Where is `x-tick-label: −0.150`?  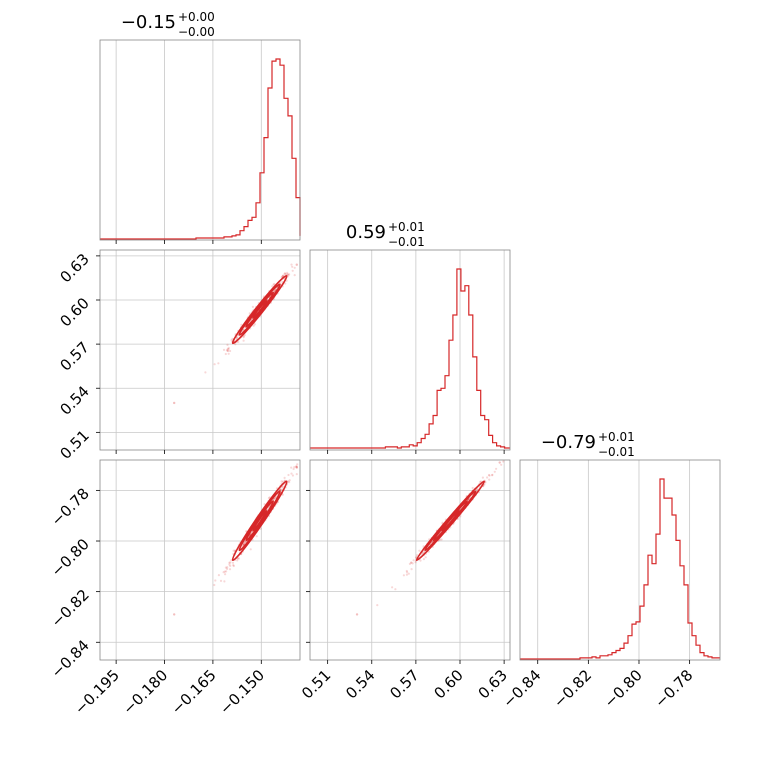 x-tick-label: −0.150 is located at coordinates (242, 692).